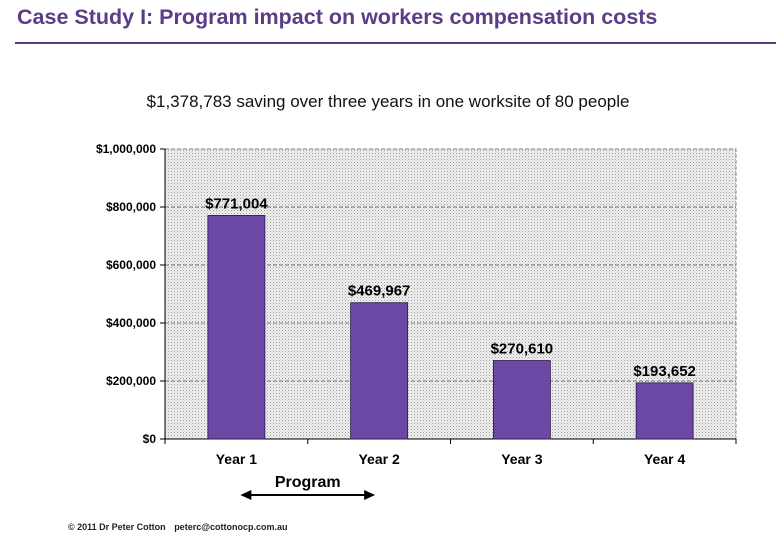  What do you see at coordinates (370, 495) in the screenshot?
I see `program-arrow-right-head` at bounding box center [370, 495].